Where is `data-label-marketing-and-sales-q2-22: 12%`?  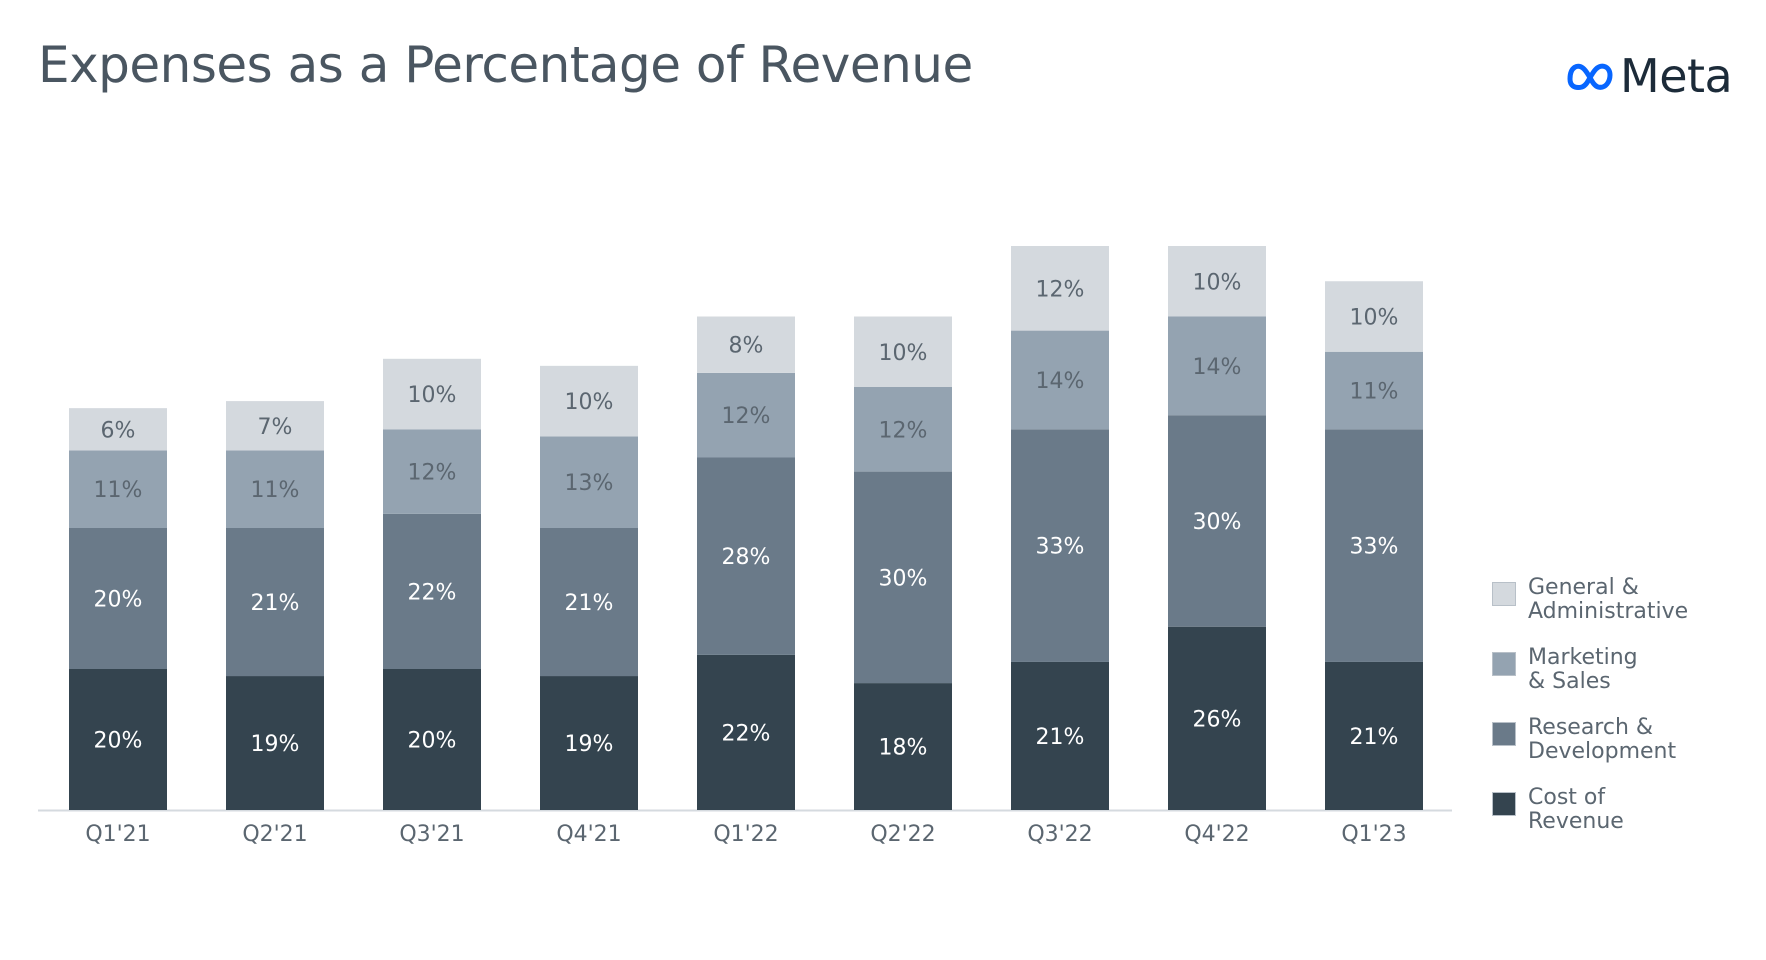
data-label-marketing-and-sales-q2-22: 12% is located at coordinates (903, 430).